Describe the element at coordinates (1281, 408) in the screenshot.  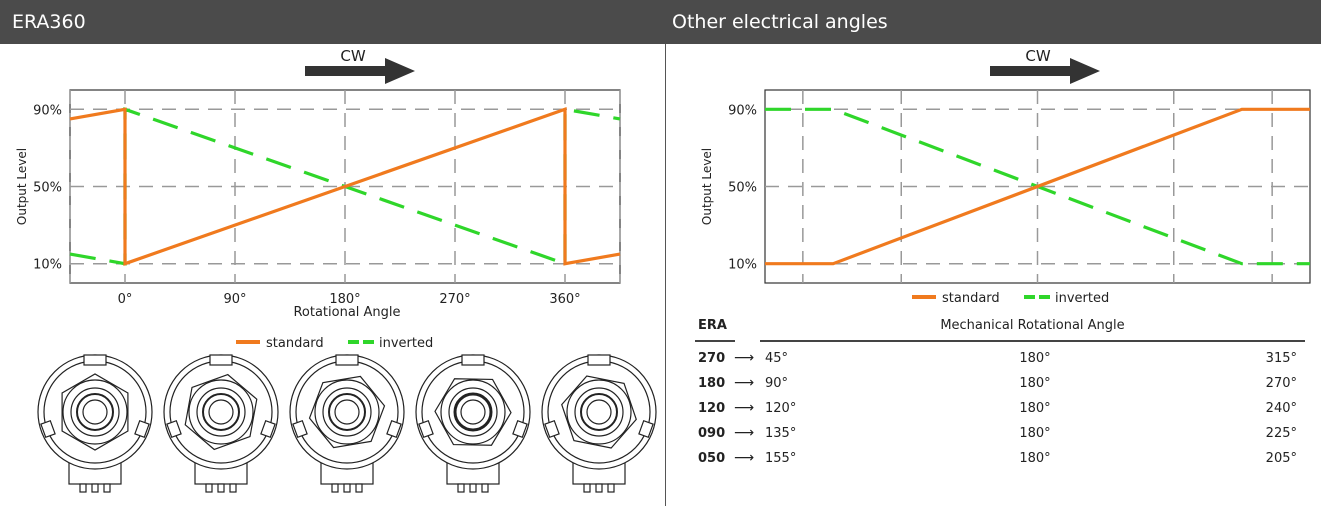
I see `end-angle: 240°` at that location.